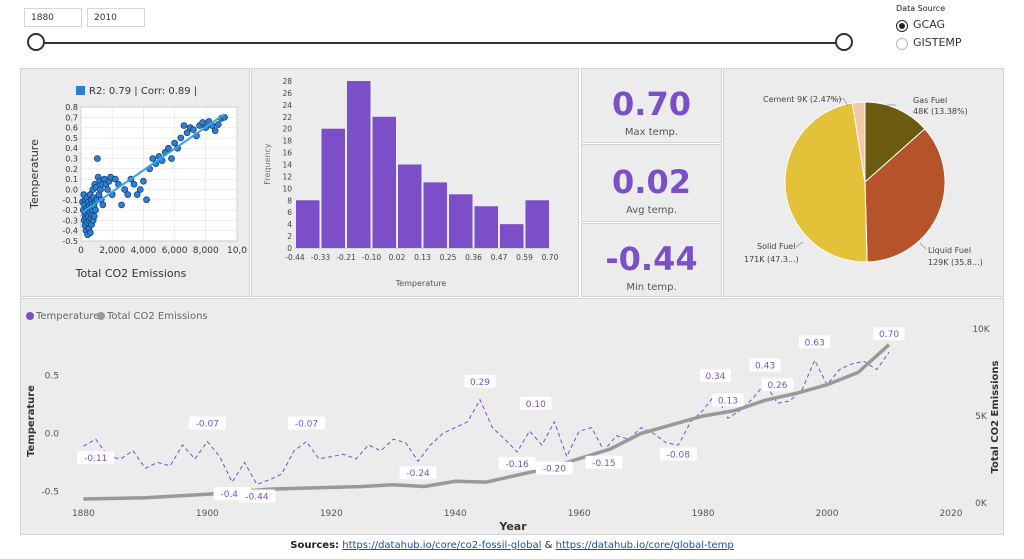 The image size is (1024, 559). I want to click on histogram-x-tick-label: 0.47, so click(499, 257).